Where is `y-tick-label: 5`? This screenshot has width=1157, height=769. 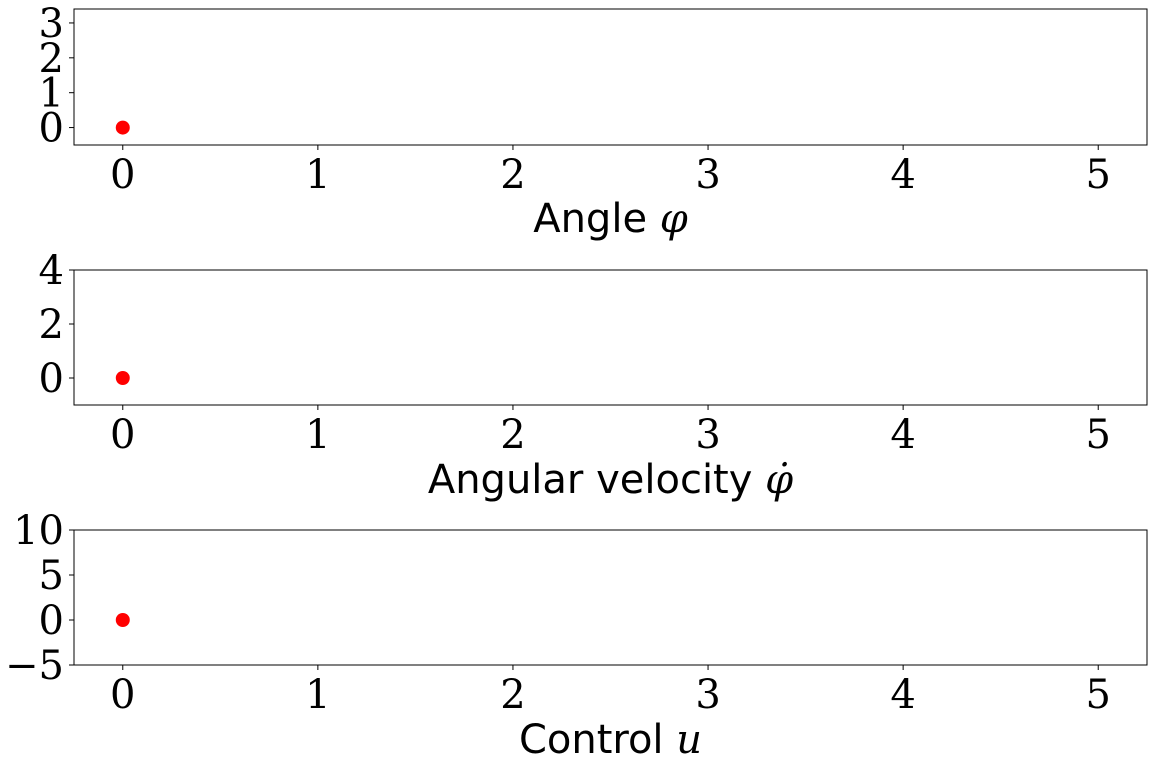
y-tick-label: 5 is located at coordinates (51, 576).